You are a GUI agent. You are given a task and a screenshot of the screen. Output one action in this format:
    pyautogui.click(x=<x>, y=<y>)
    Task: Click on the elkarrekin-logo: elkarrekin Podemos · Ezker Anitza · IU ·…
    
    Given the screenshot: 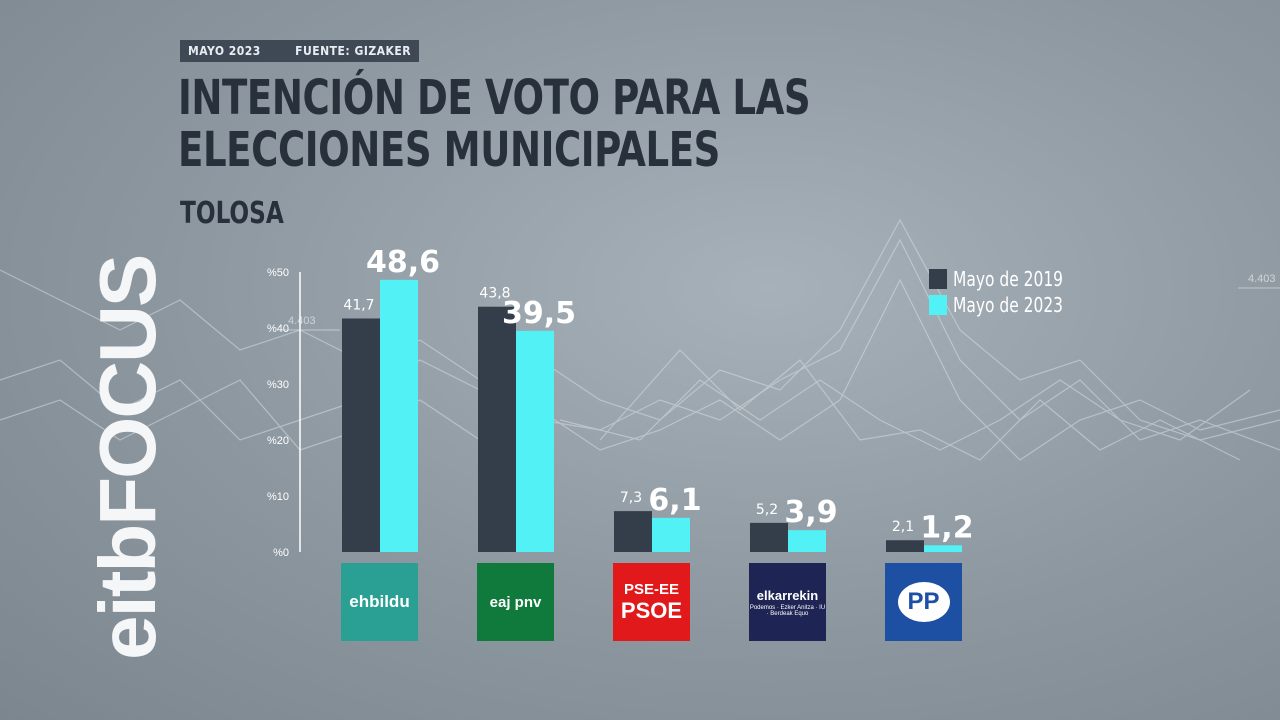 What is the action you would take?
    pyautogui.click(x=787, y=602)
    